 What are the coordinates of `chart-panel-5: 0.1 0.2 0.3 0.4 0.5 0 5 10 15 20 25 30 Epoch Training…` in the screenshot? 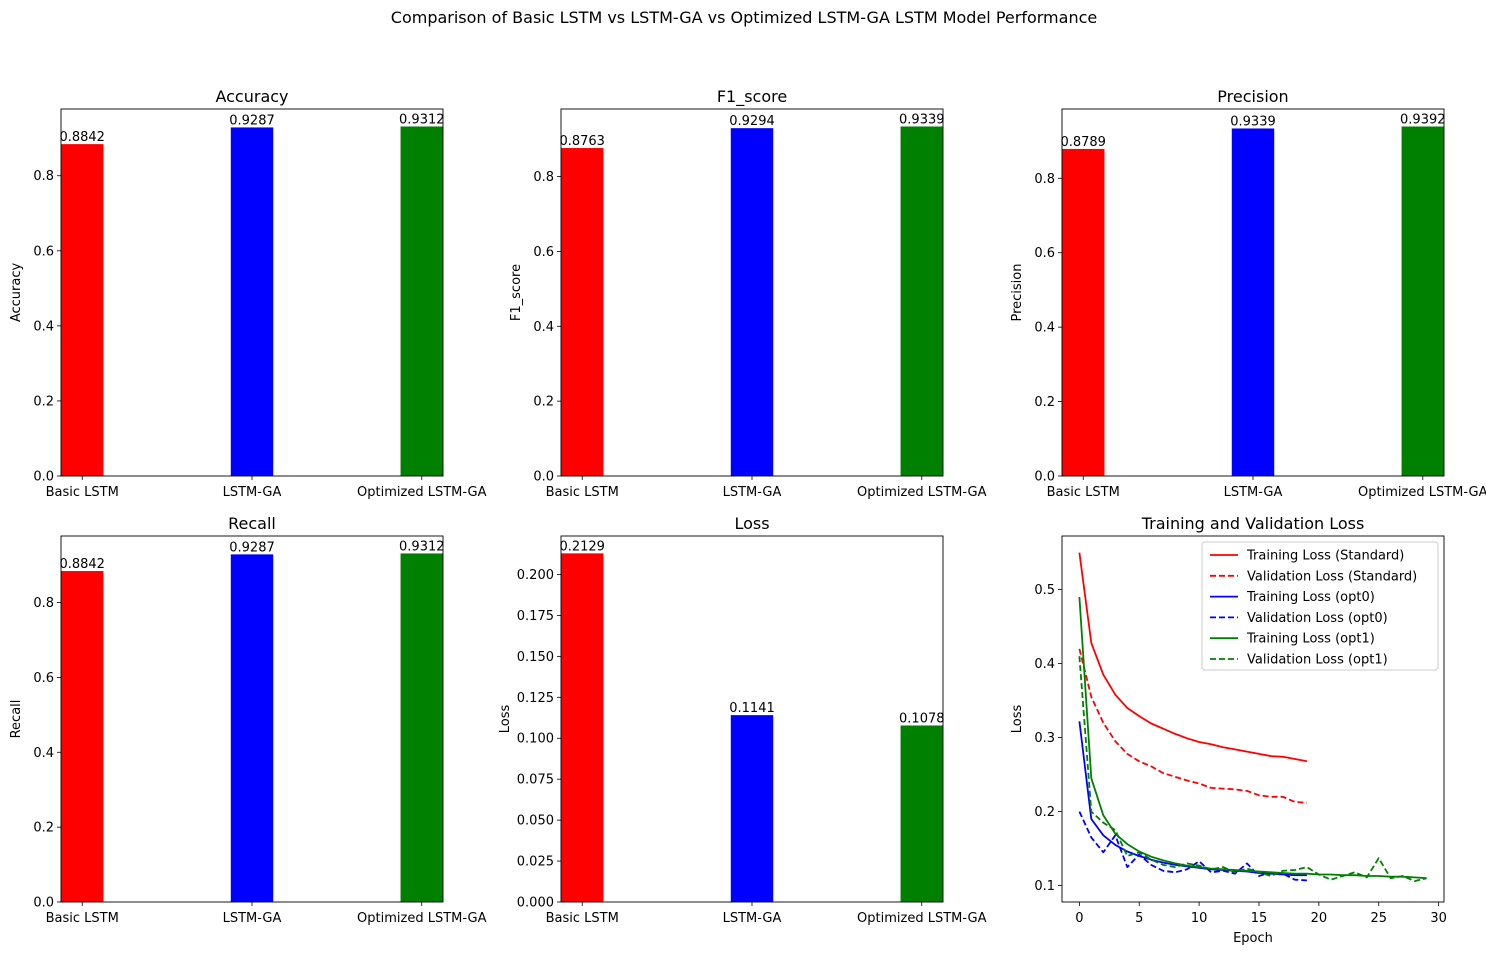 It's located at (1228, 730).